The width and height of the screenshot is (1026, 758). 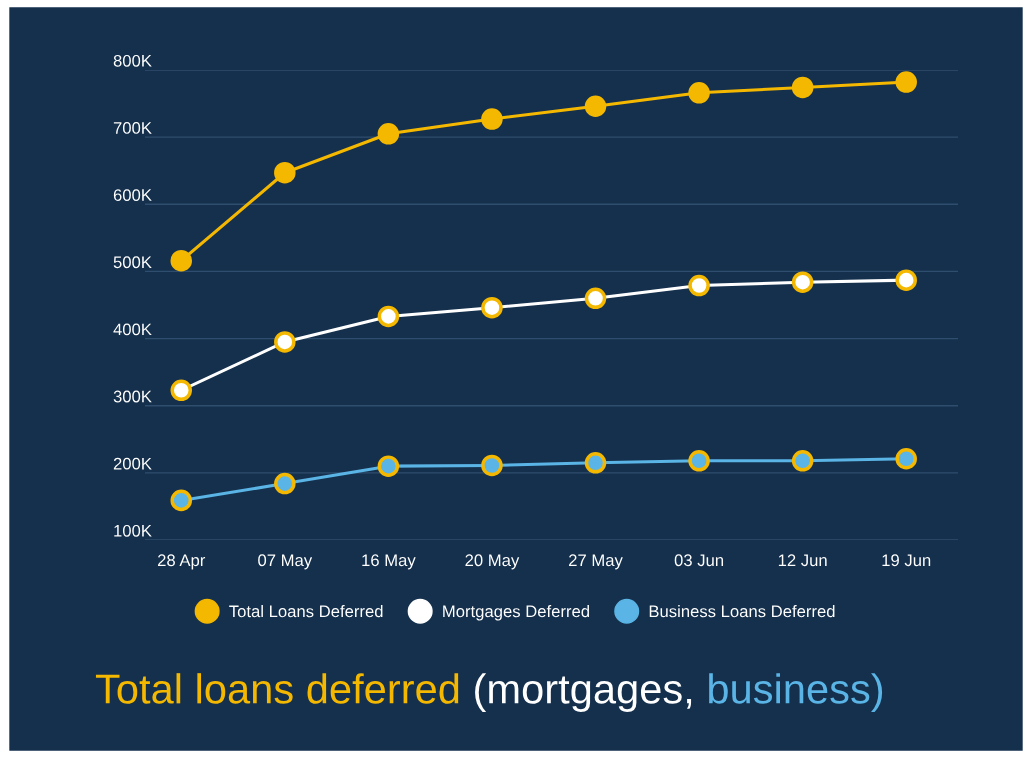 What do you see at coordinates (132, 128) in the screenshot?
I see `y-tick-label: 700K` at bounding box center [132, 128].